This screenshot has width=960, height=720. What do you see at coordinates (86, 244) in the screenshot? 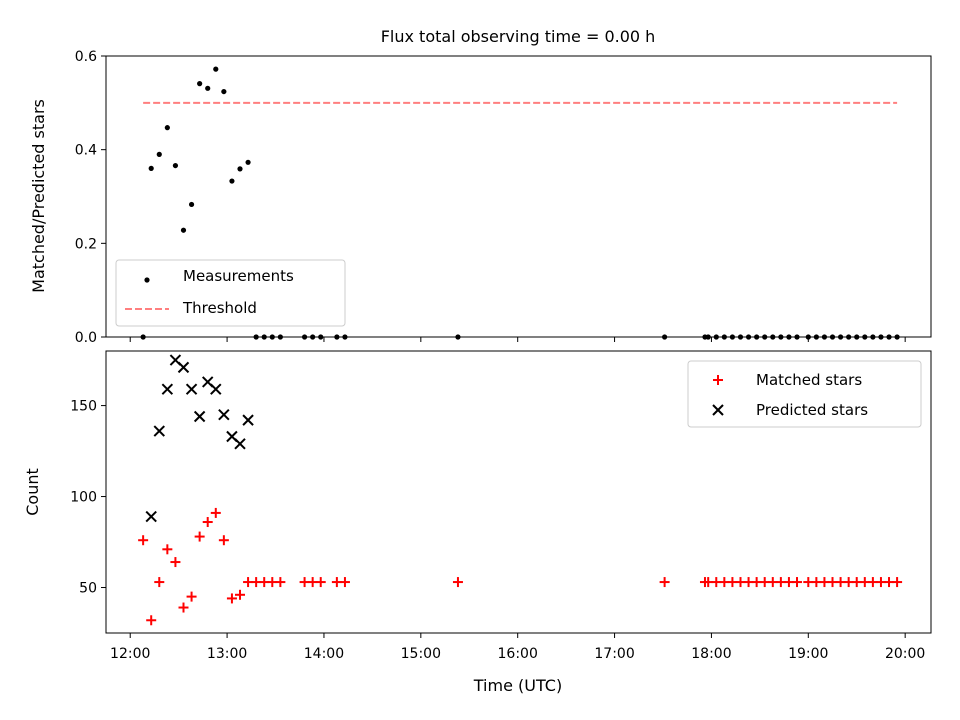
I see `top-y-tick-label: 0.2` at bounding box center [86, 244].